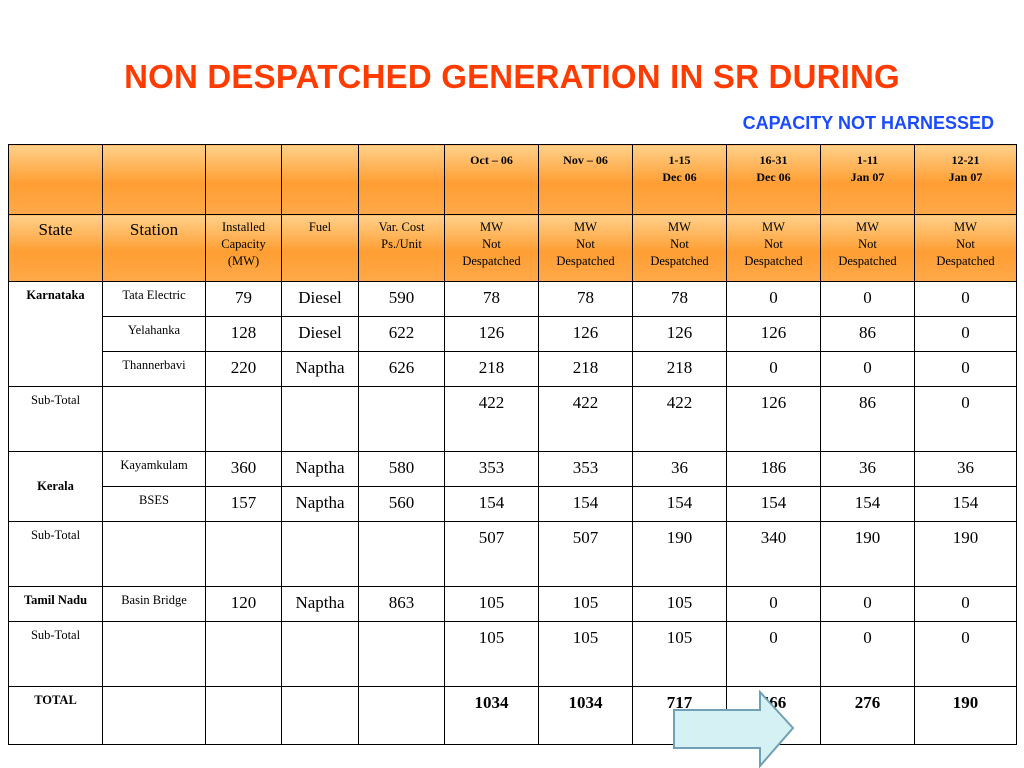 This screenshot has height=768, width=1024. What do you see at coordinates (965, 715) in the screenshot?
I see `total-value-cell: 190` at bounding box center [965, 715].